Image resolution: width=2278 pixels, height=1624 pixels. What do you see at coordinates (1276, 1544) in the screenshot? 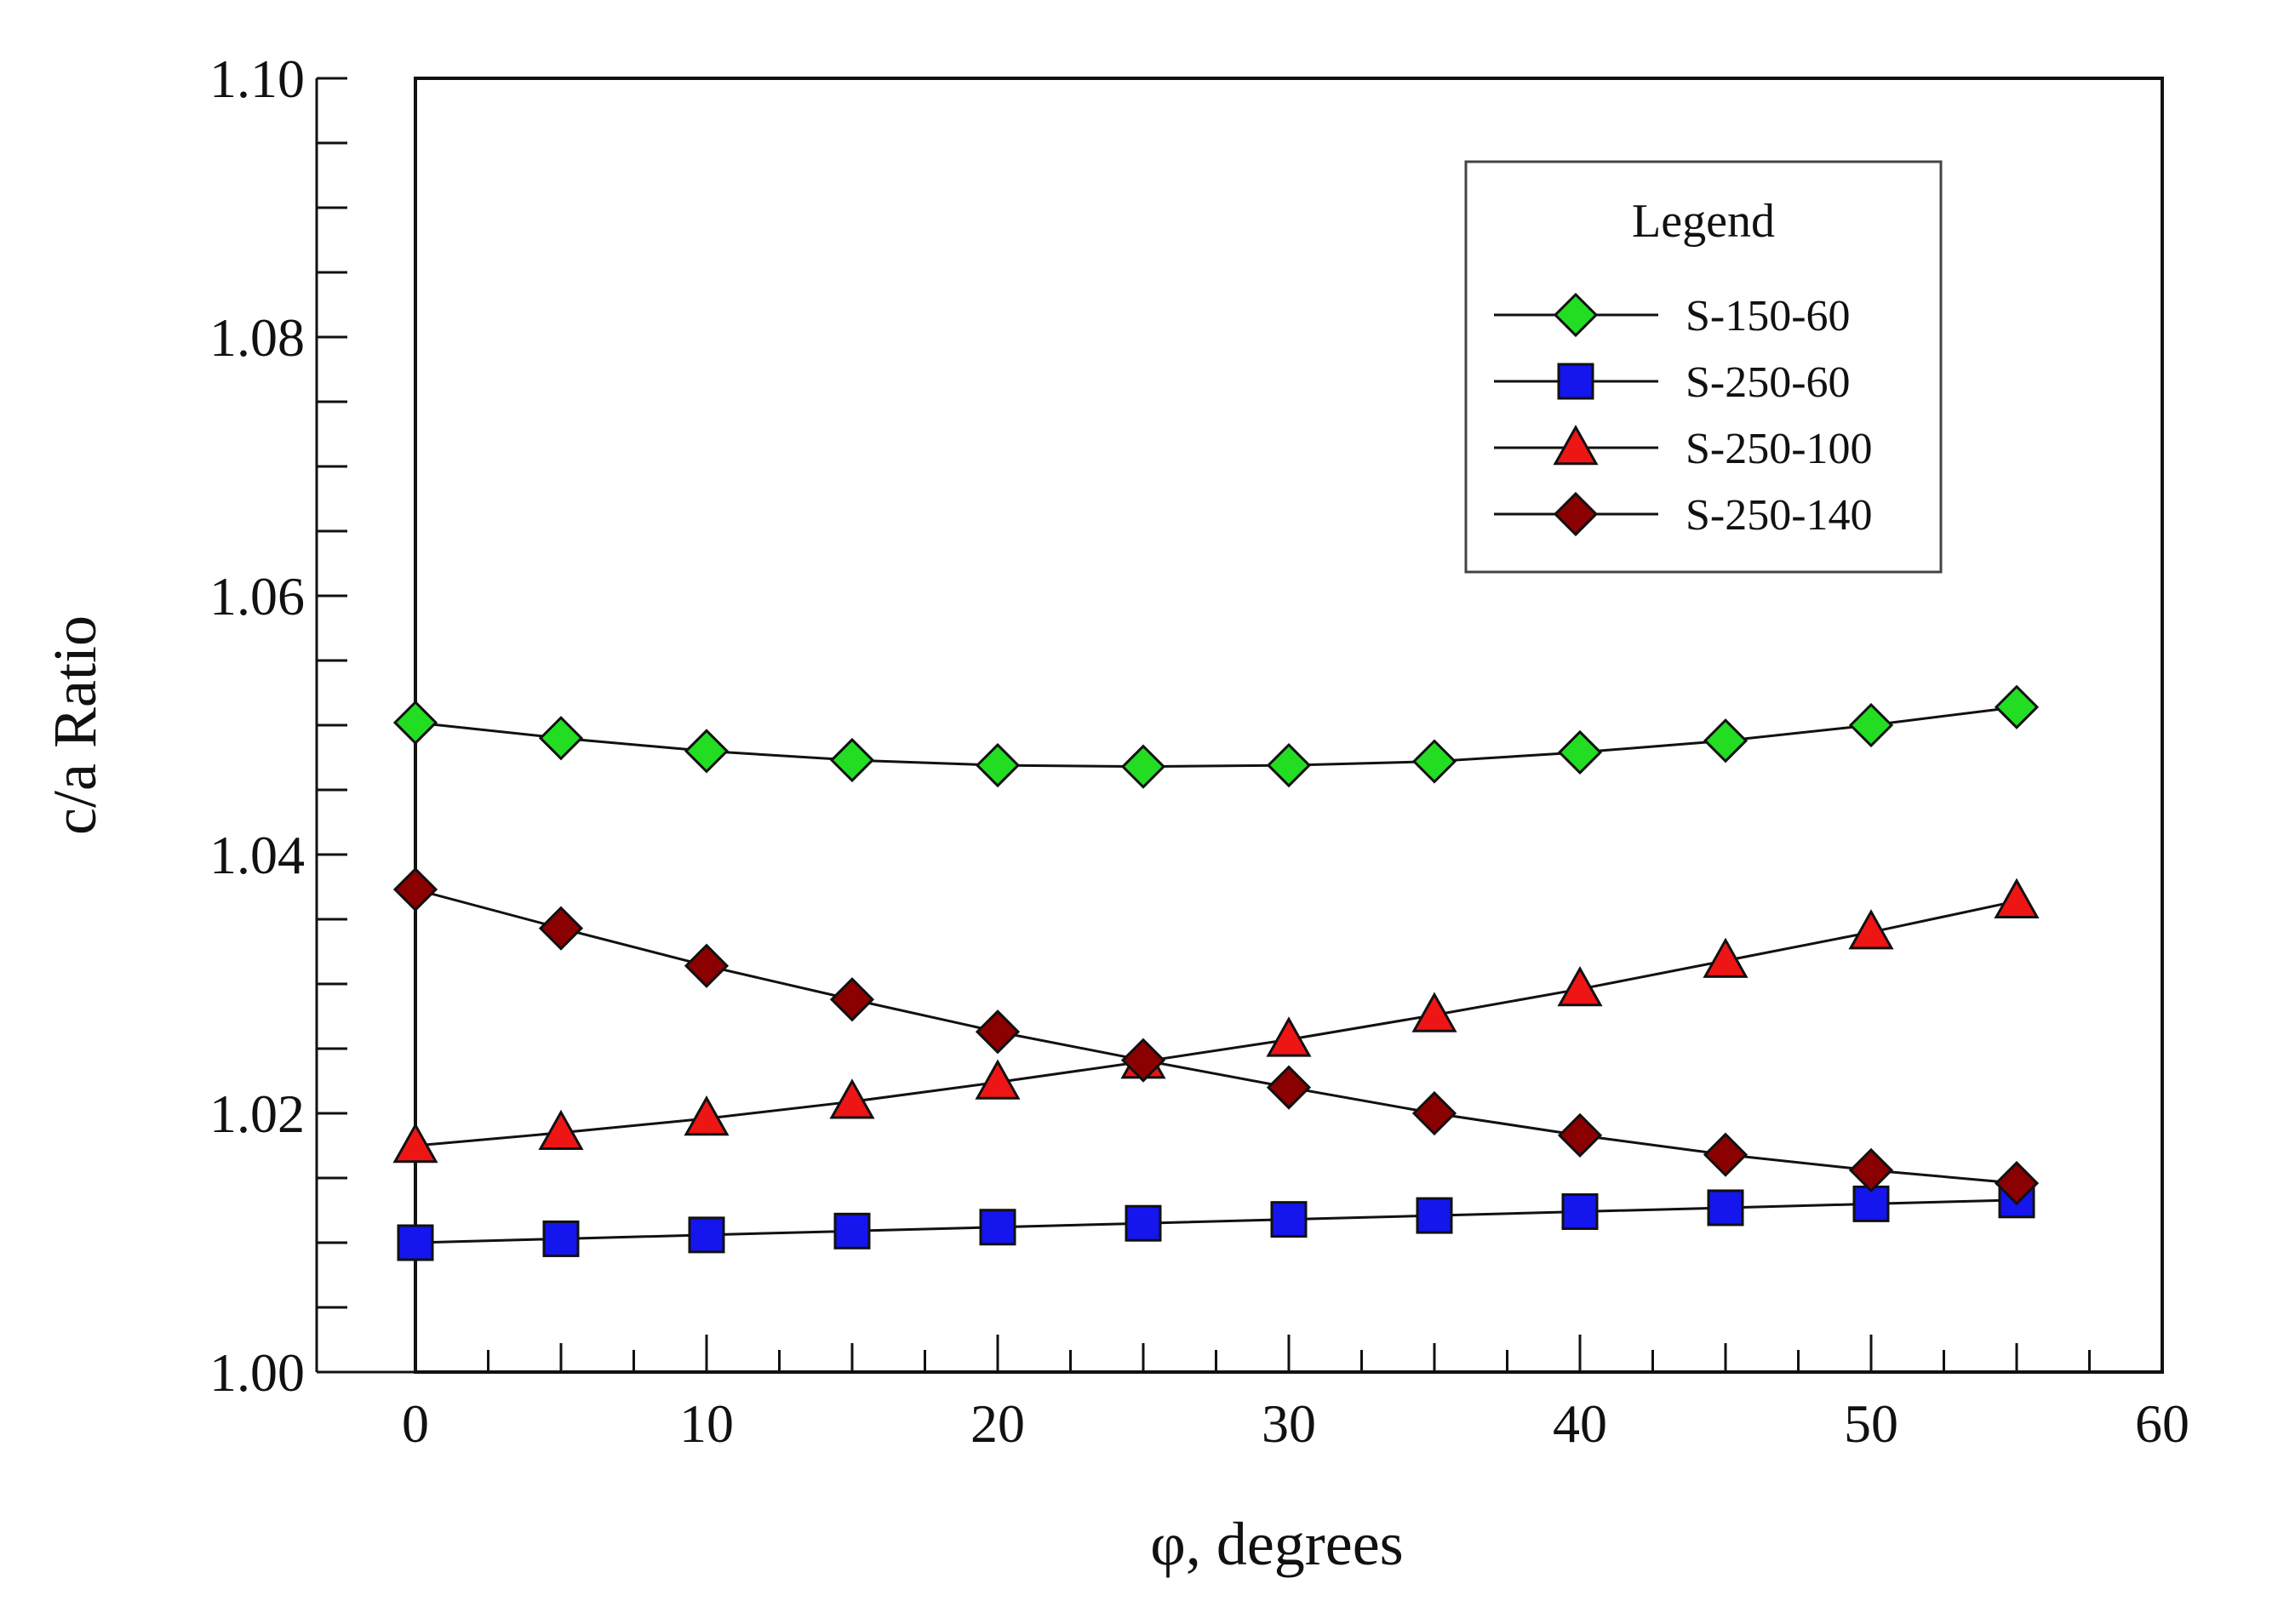
I see `x-axis-title: φ, degrees` at bounding box center [1276, 1544].